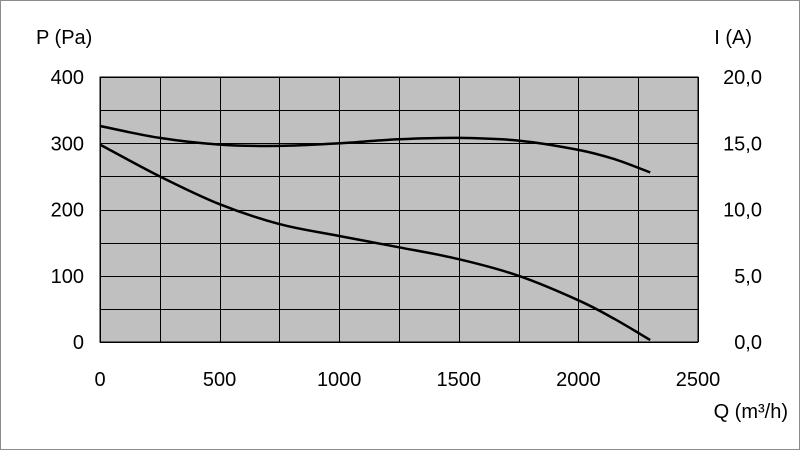 This screenshot has width=800, height=450. I want to click on y-left-axis-title: P (Pa), so click(64, 38).